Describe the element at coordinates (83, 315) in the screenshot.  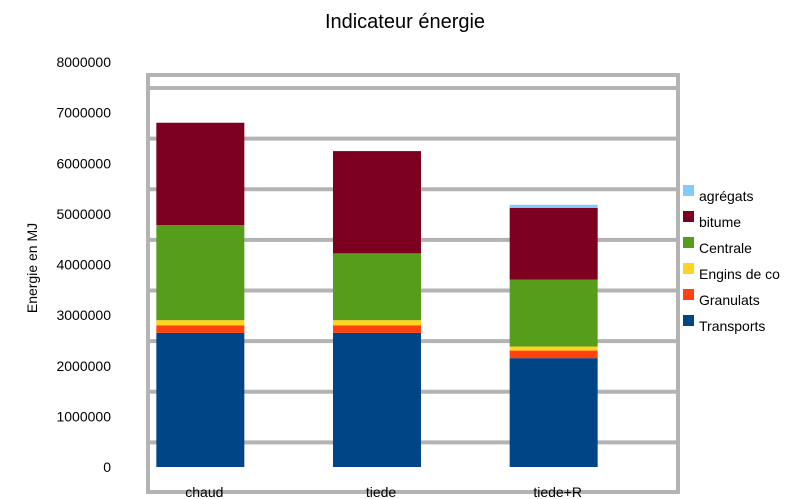
I see `y-tick-label: 3000000` at that location.